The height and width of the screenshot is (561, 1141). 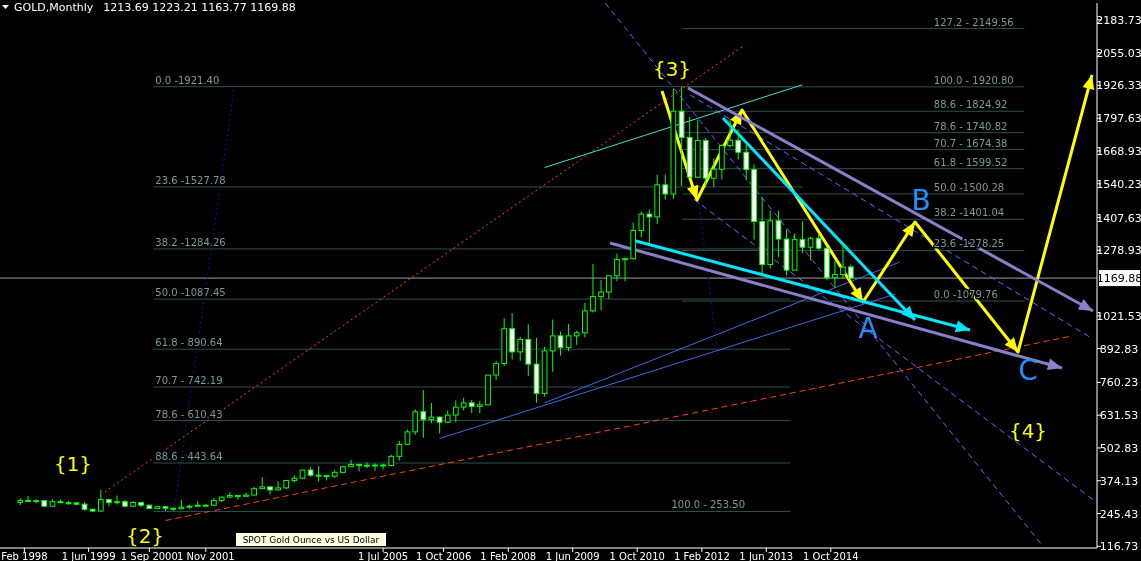 I want to click on annotation: 50.0 -1087.45, so click(x=190, y=293).